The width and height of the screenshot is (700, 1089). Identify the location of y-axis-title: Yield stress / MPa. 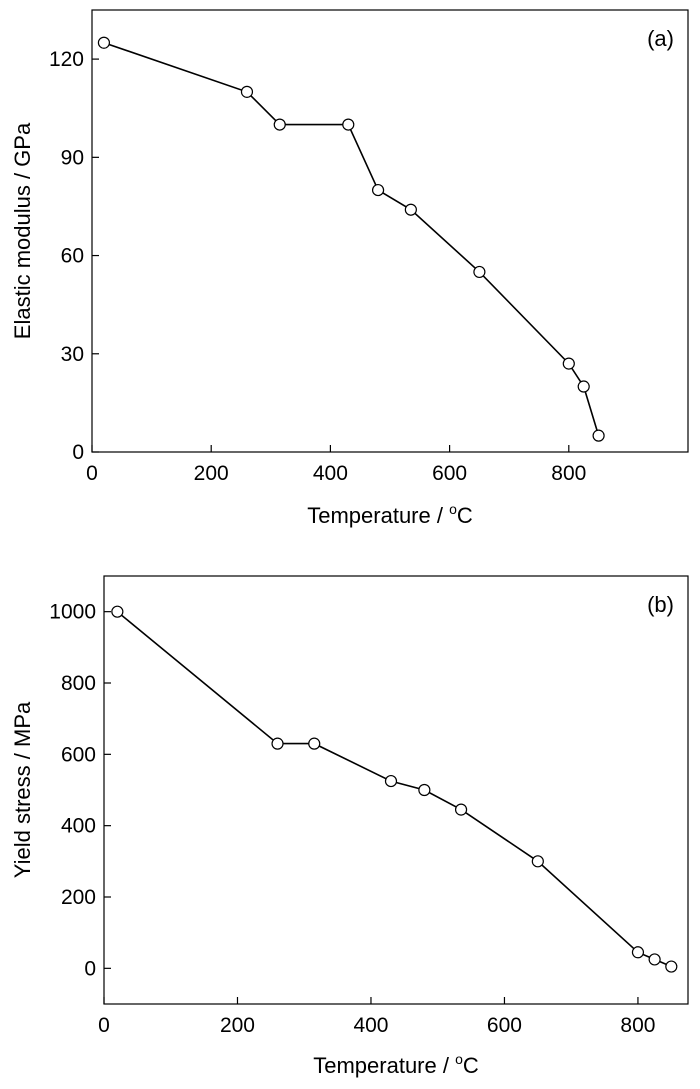
(22, 789).